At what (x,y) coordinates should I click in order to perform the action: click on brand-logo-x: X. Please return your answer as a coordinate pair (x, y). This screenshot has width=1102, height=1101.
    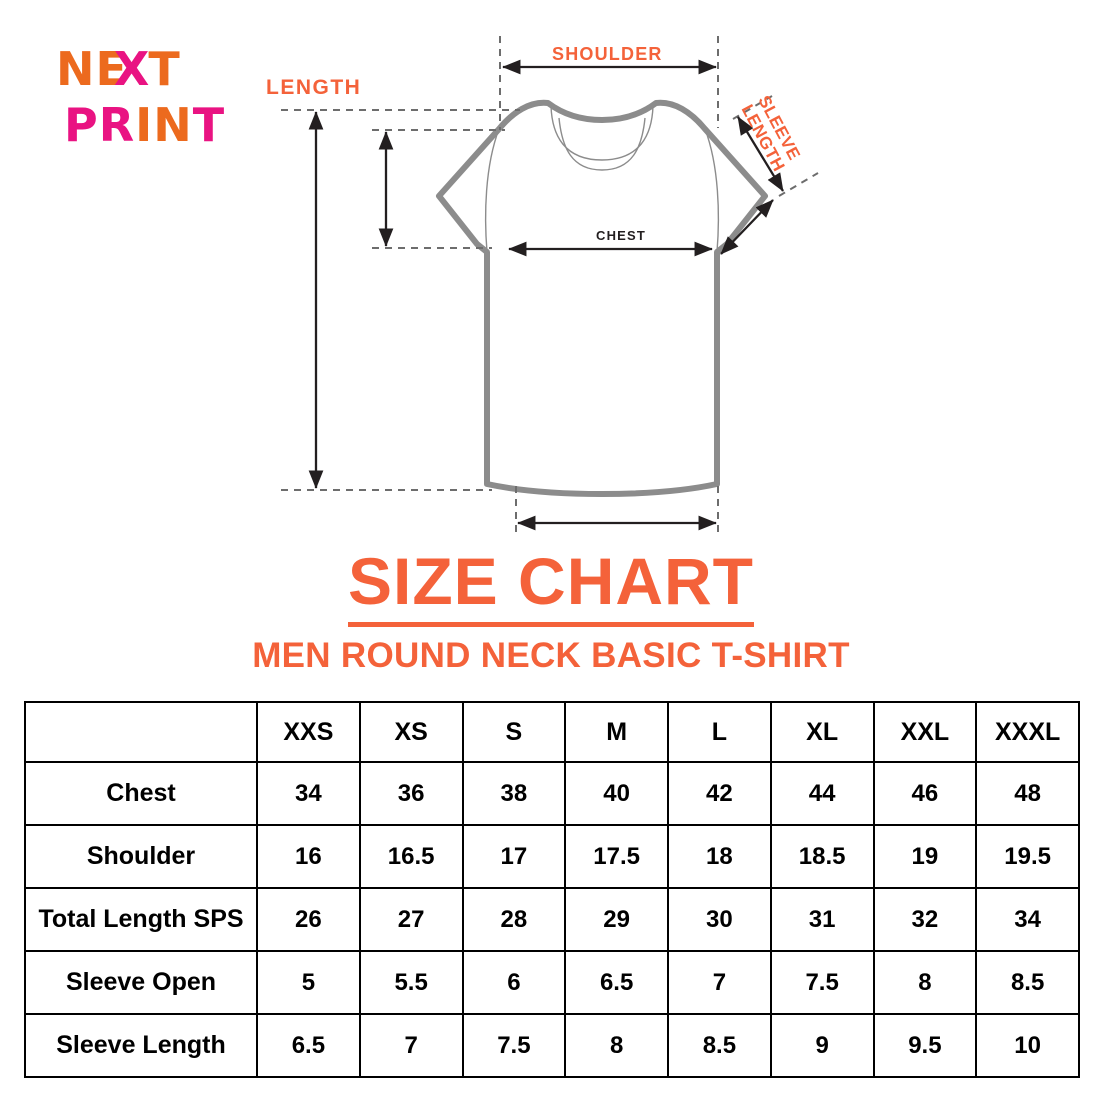
    Looking at the image, I should click on (132, 69).